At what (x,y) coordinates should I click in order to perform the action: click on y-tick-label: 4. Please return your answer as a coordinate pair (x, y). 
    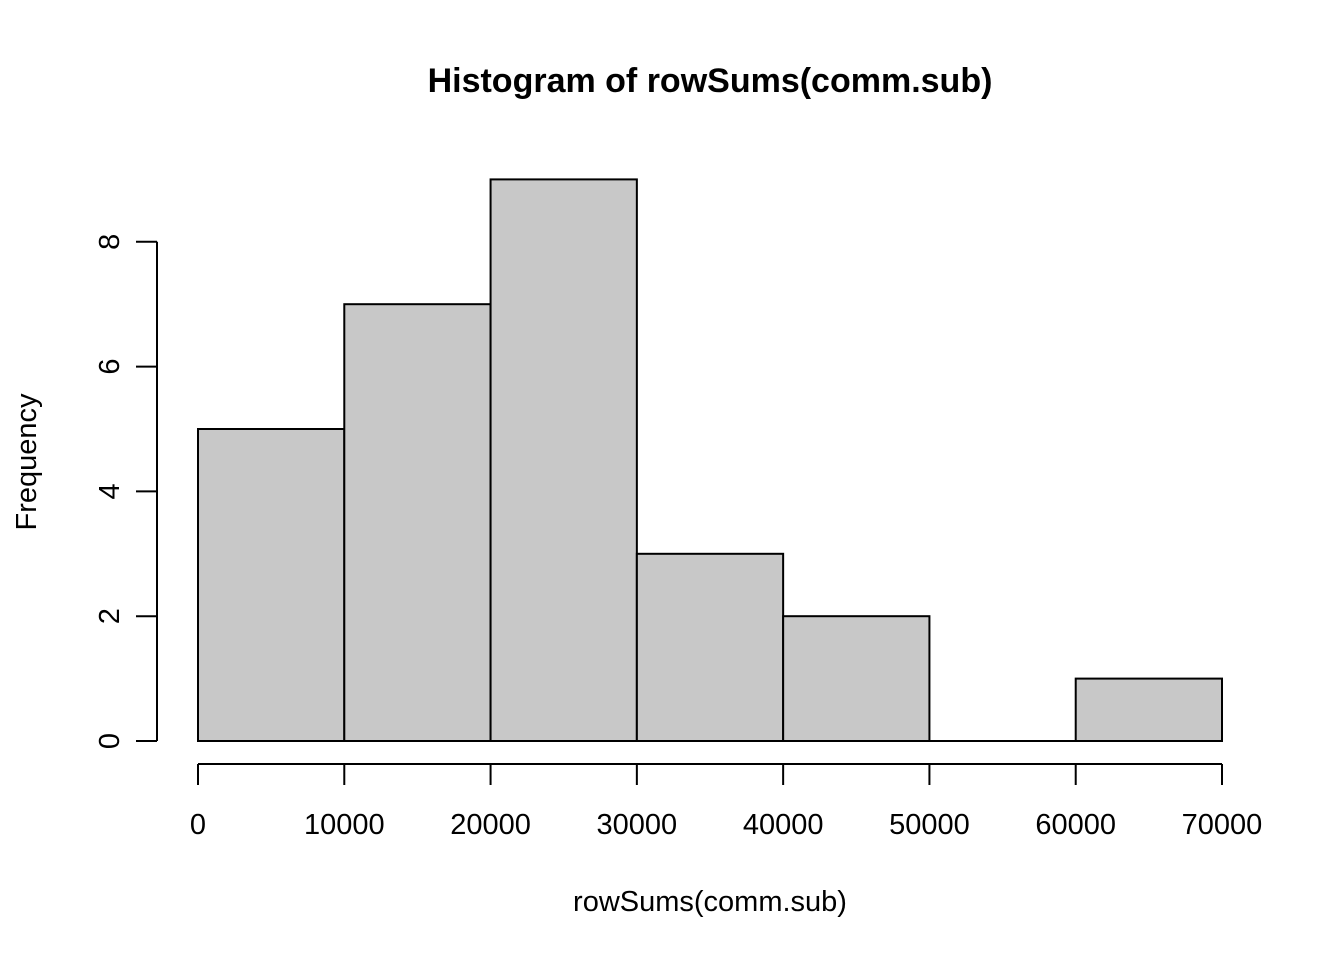
    Looking at the image, I should click on (110, 491).